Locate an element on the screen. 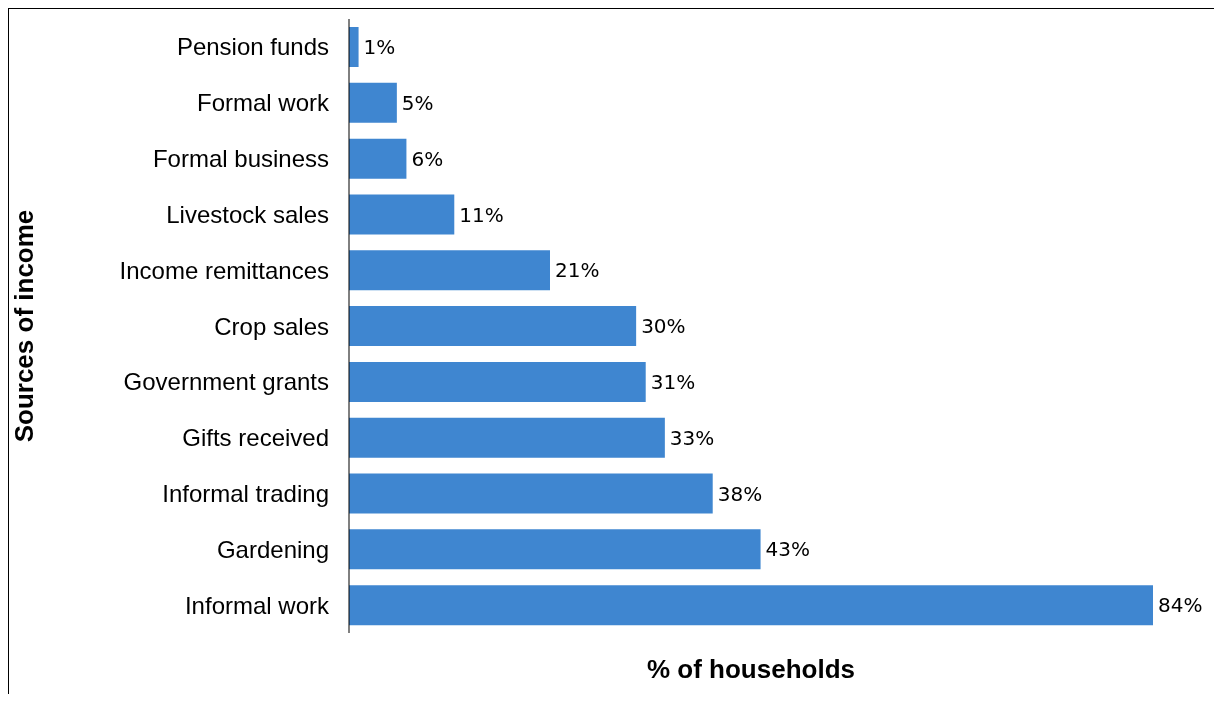  y-tick-label: Gardening is located at coordinates (272, 549).